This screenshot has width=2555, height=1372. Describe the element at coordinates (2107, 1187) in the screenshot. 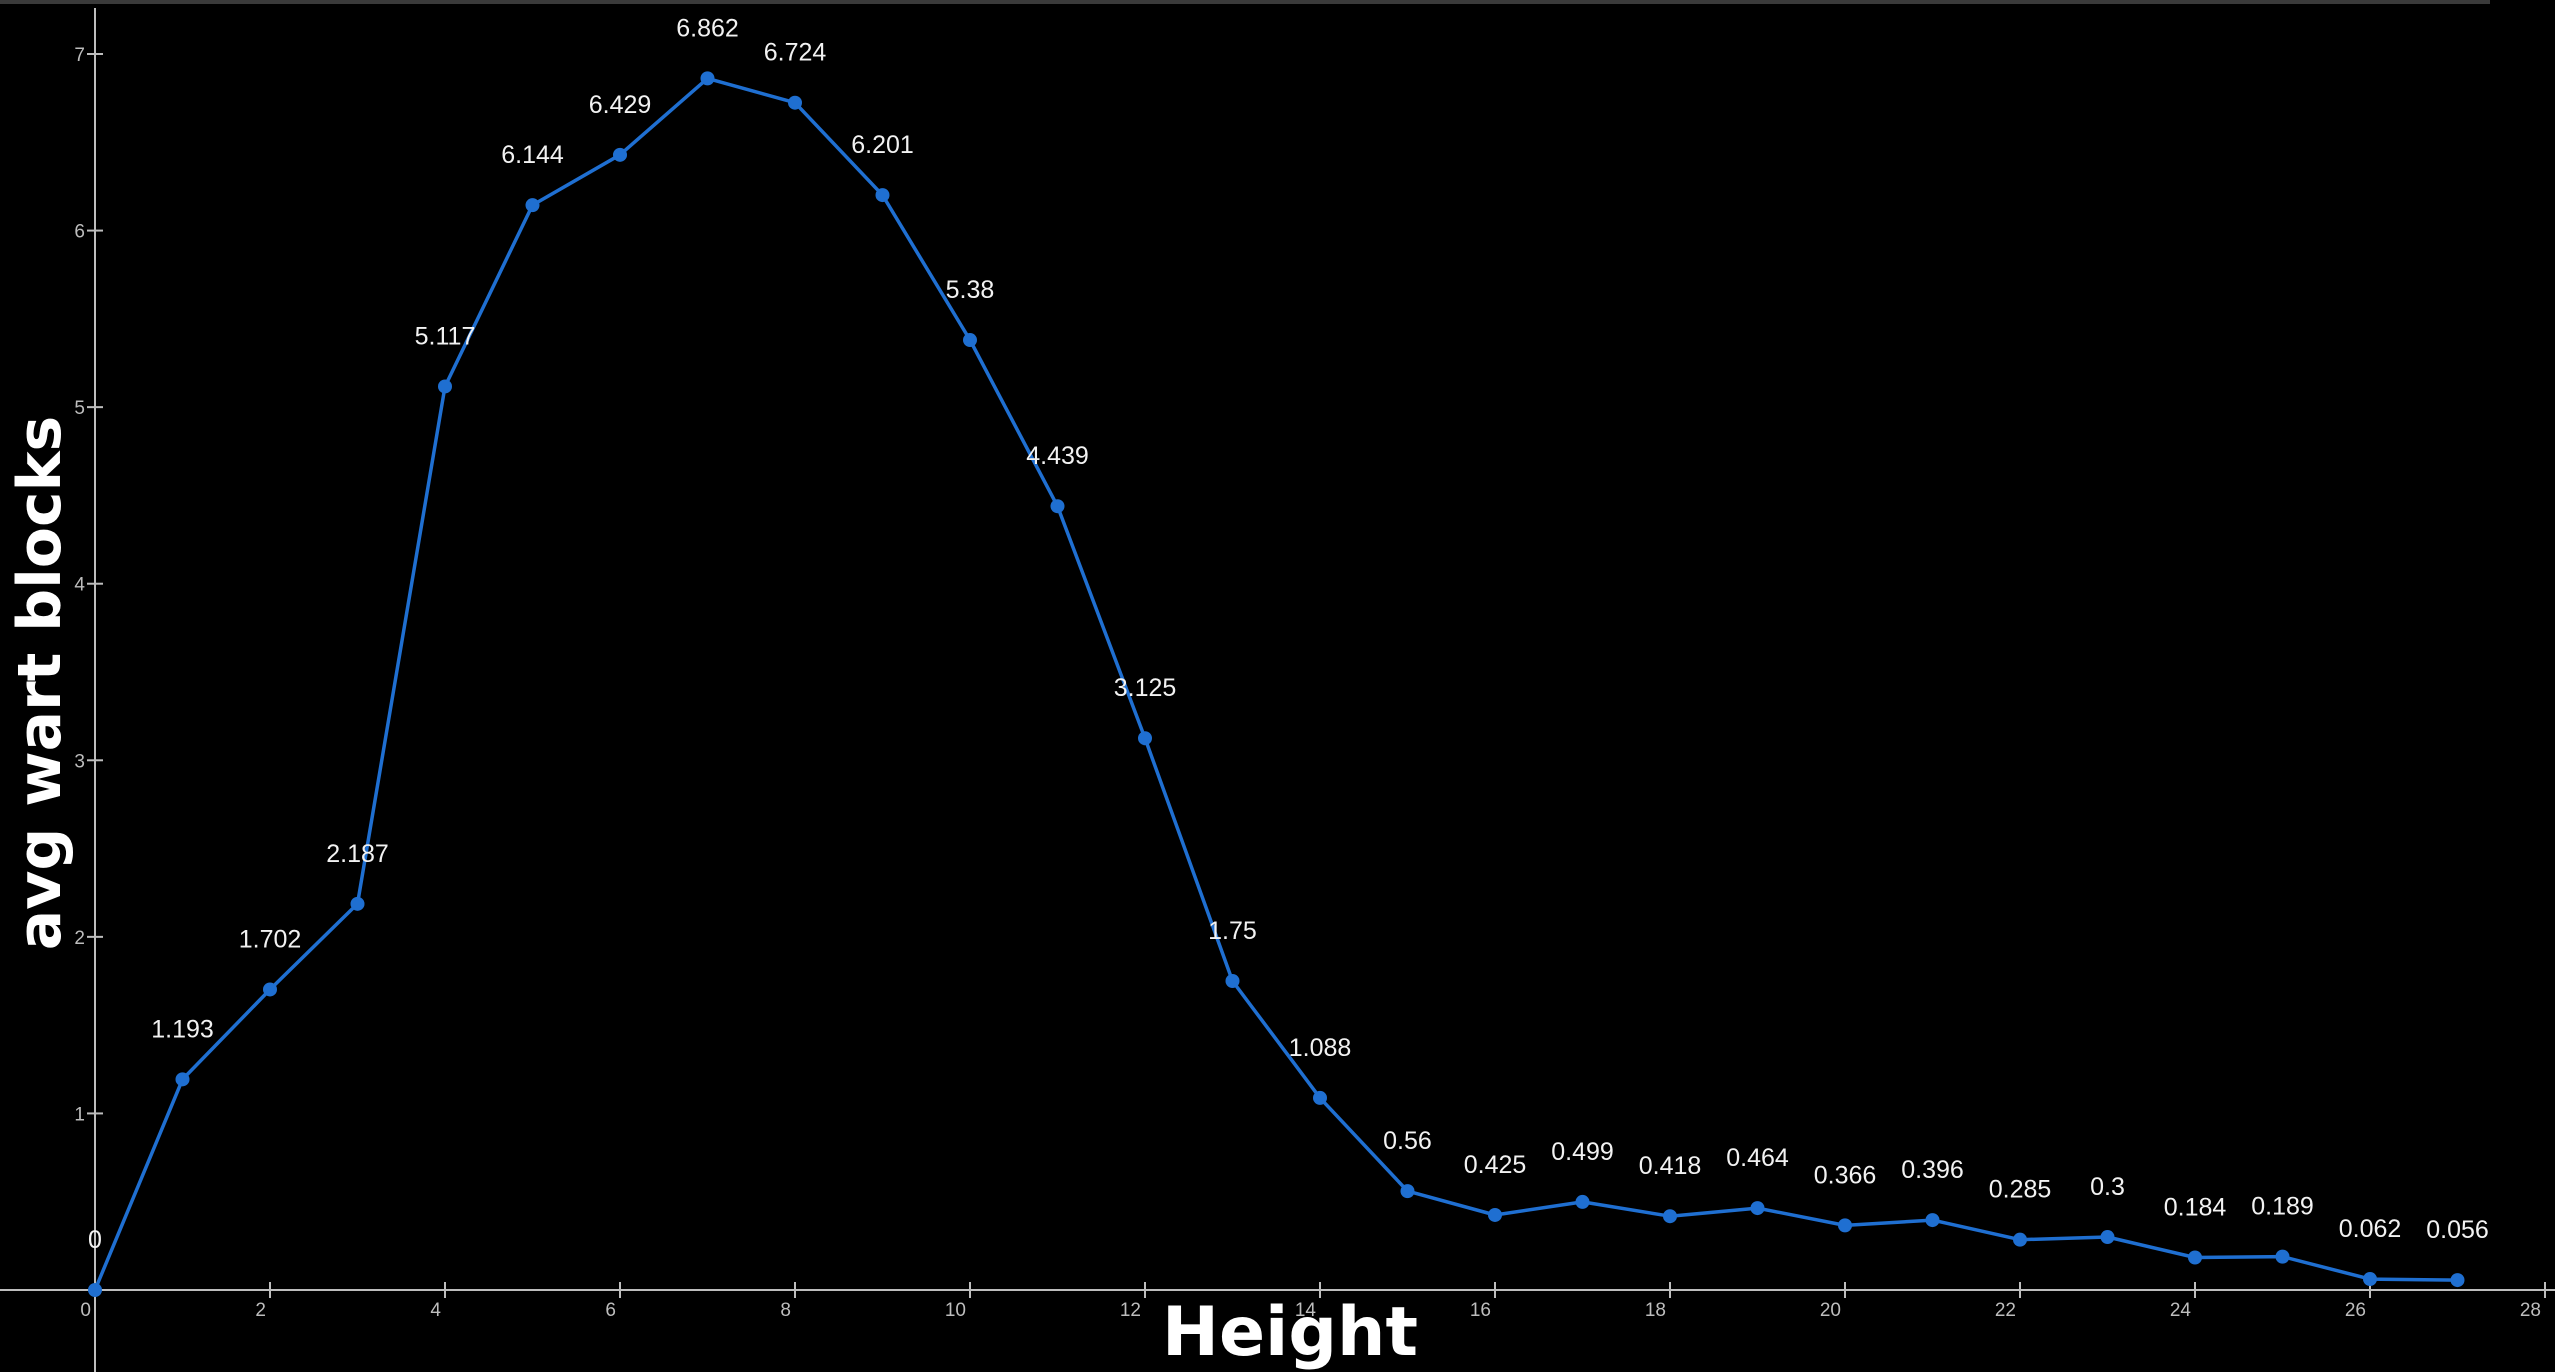

I see `data-label: 0.3` at that location.